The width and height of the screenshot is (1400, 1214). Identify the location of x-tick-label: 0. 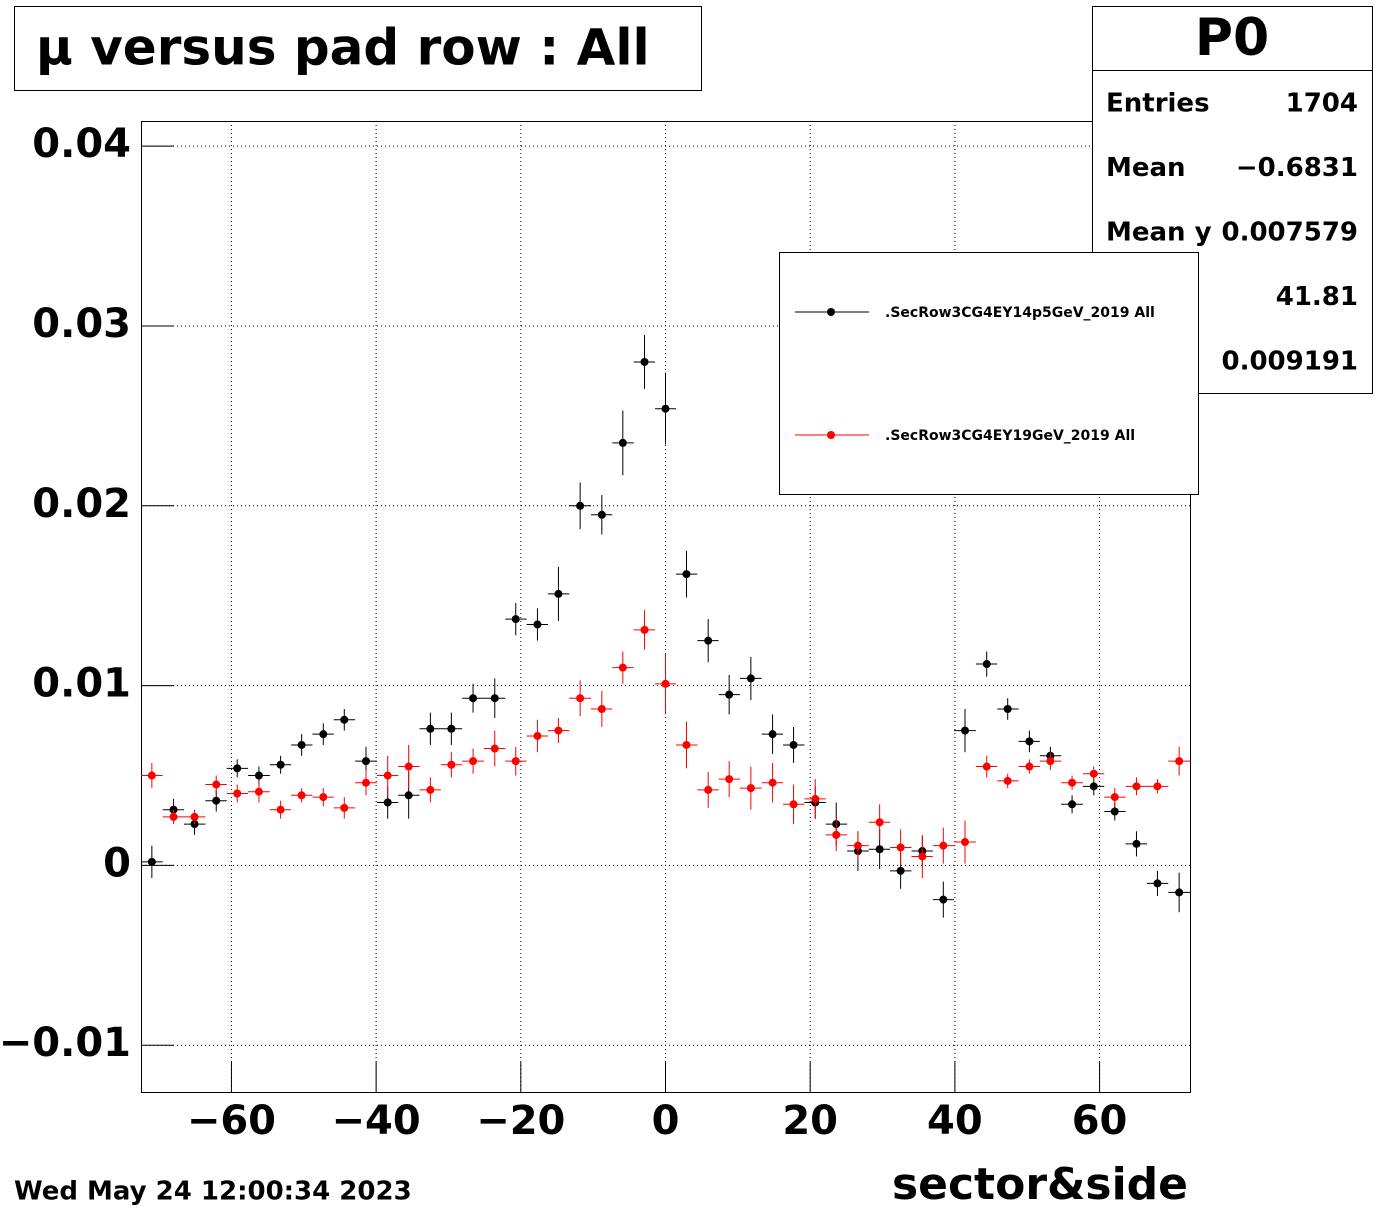
(666, 1121).